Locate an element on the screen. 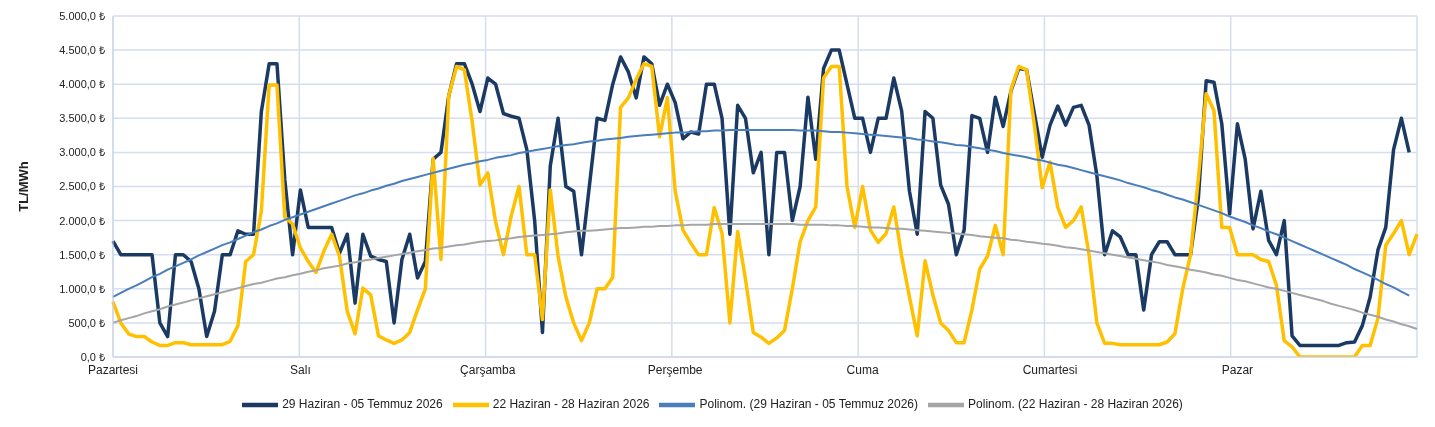 Image resolution: width=1435 pixels, height=427 pixels. y-tick-label: 3.500,0 ₺ is located at coordinates (82, 118).